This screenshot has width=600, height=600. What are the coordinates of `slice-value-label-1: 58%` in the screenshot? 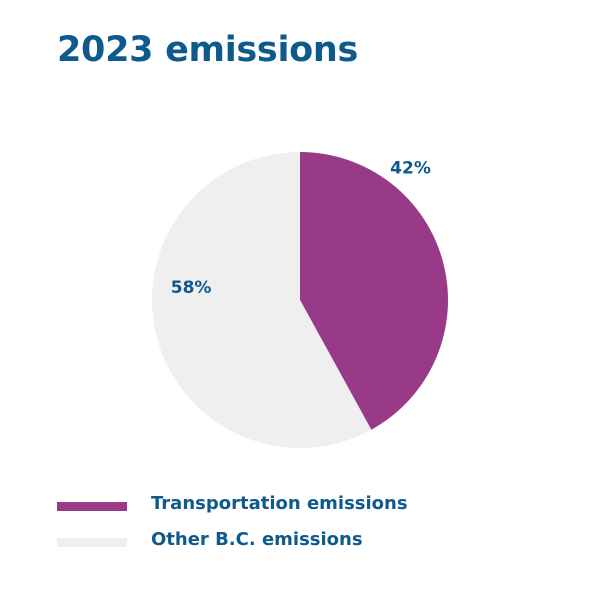 It's located at (191, 288).